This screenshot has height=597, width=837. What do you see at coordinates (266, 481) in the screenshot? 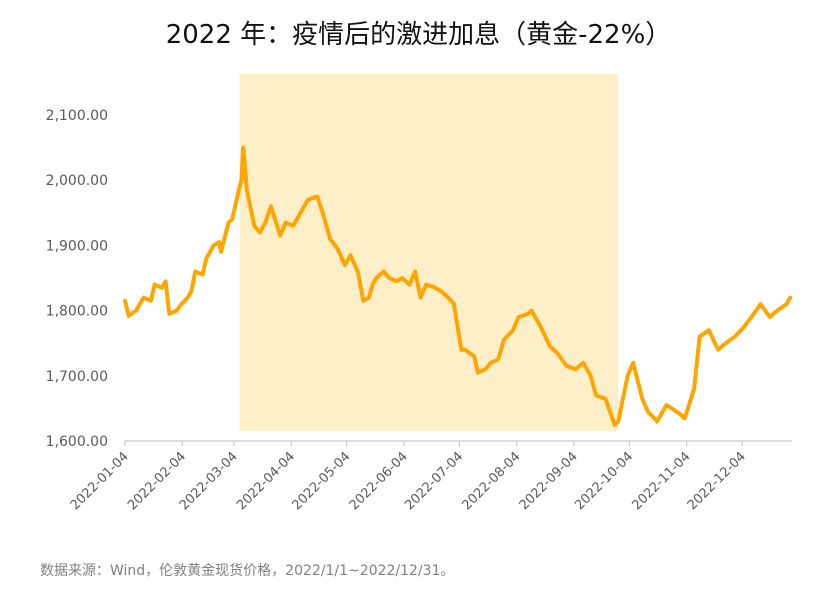
I see `x-tick-label: 2022-04-04` at bounding box center [266, 481].